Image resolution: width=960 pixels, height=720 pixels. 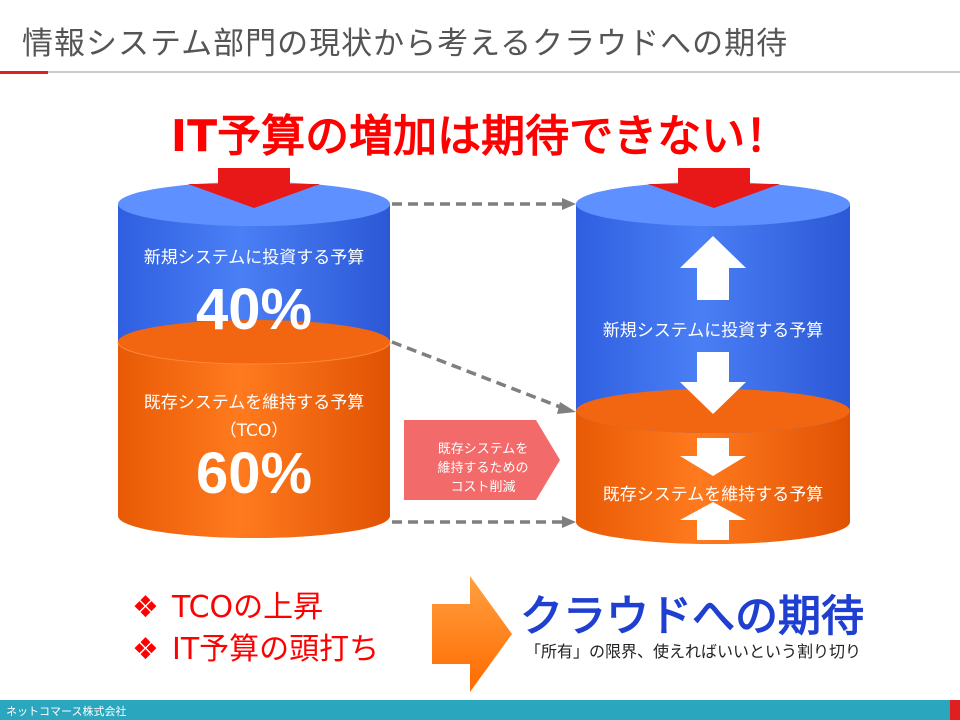 I want to click on expectation-subtitle: 「所有」の限界、使えればいいという割り切り, so click(x=693, y=651).